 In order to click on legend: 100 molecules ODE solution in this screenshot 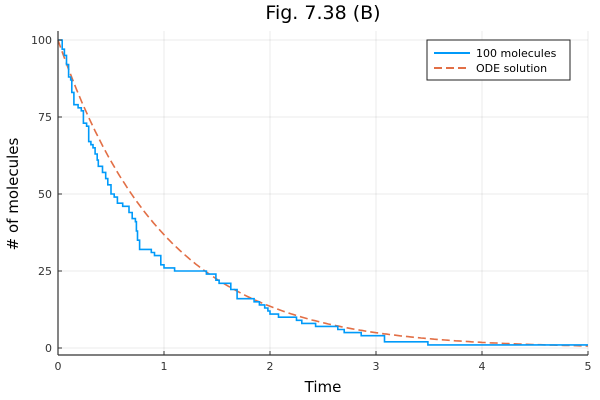, I will do `click(498, 60)`.